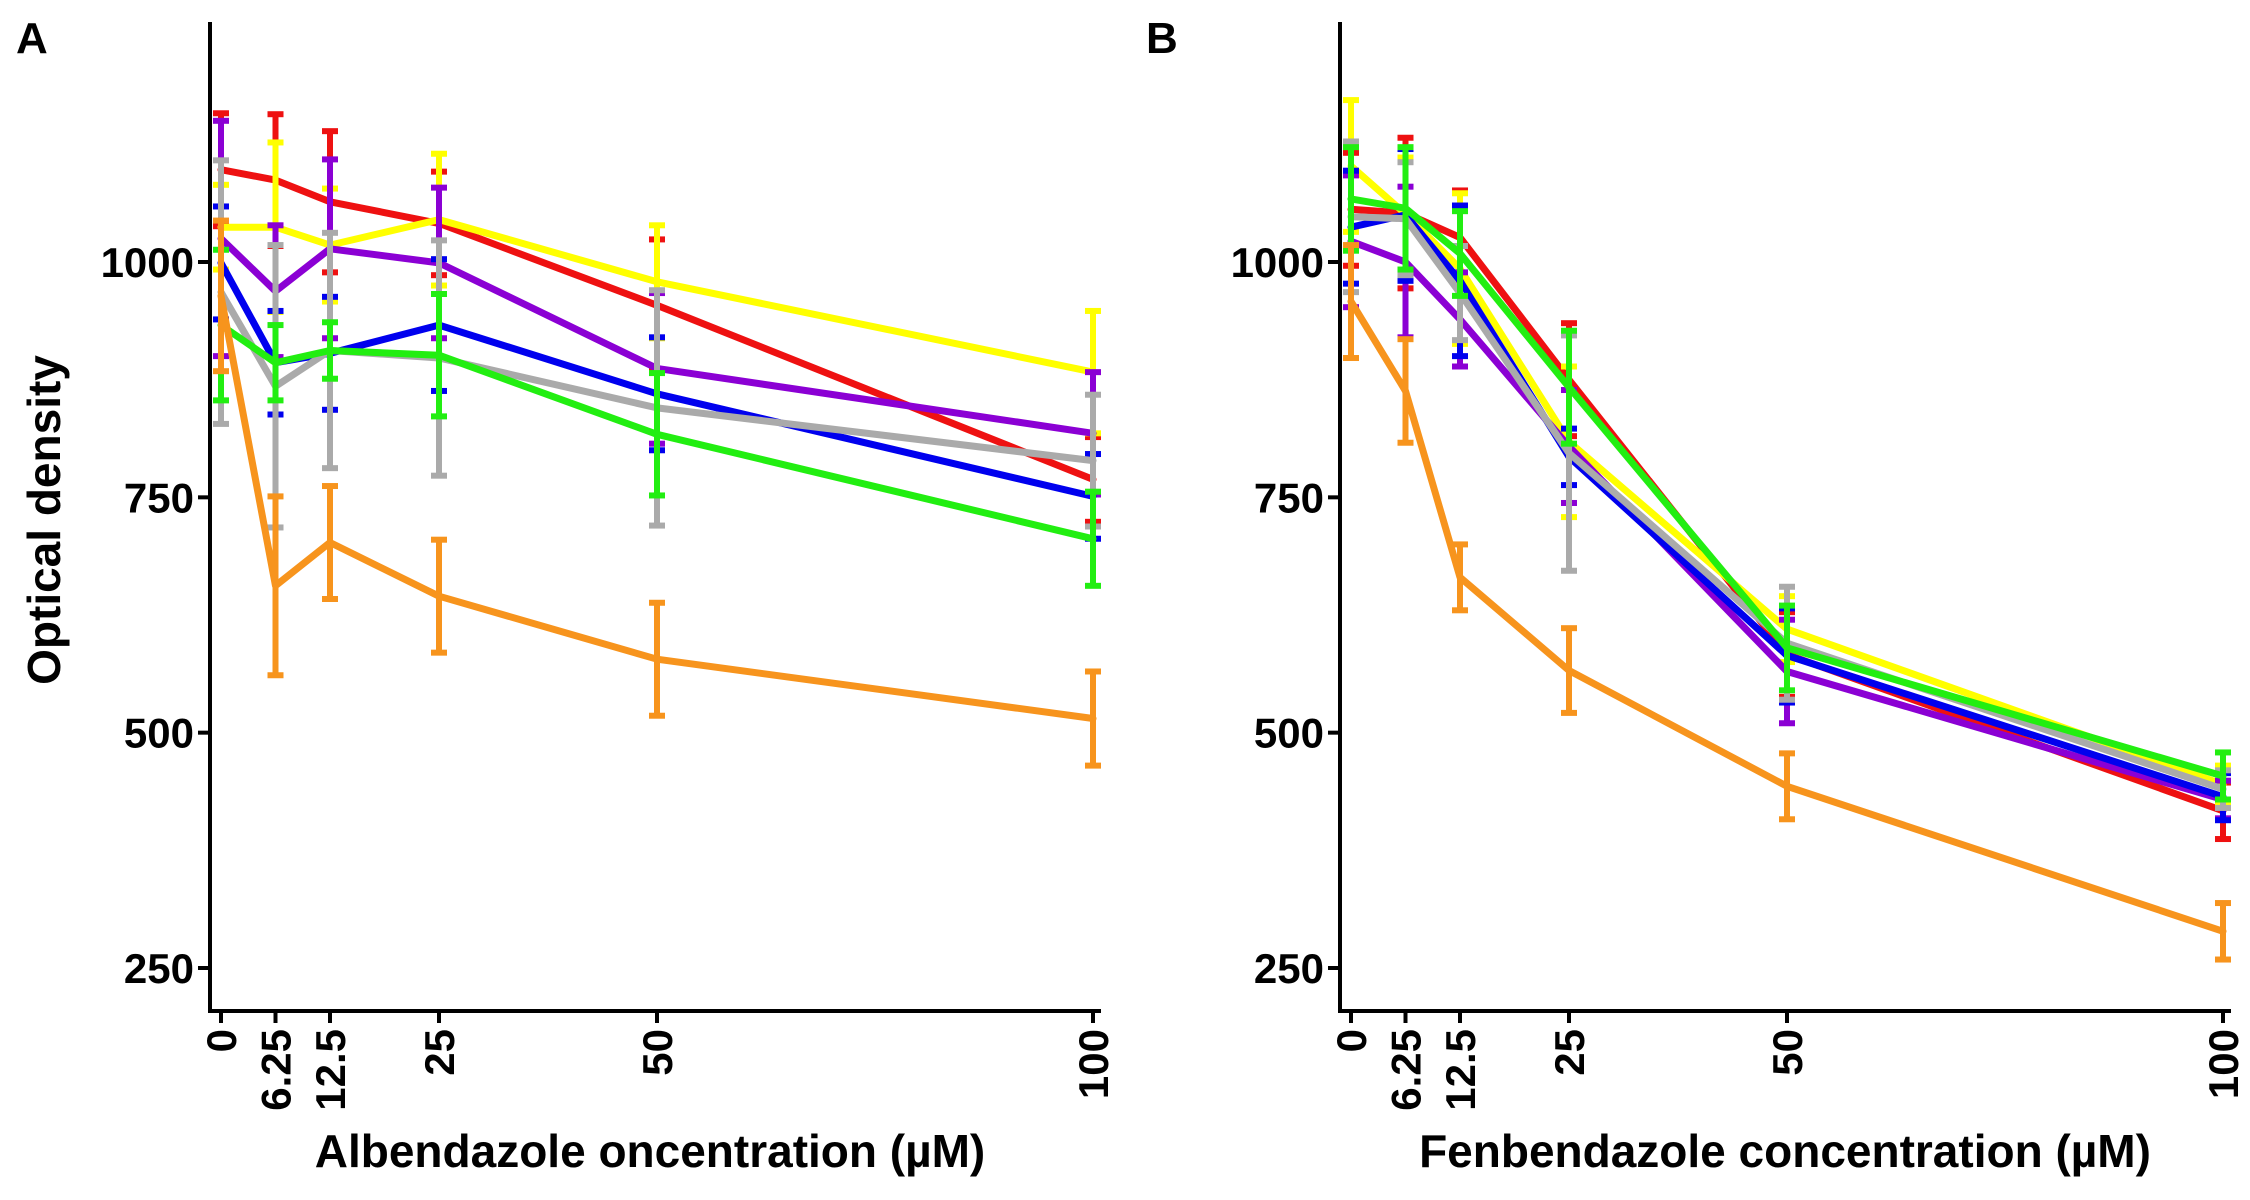 This screenshot has height=1200, width=2250. What do you see at coordinates (1785, 1151) in the screenshot?
I see `x-axis-label: Fenbendazole concentration (µM)` at bounding box center [1785, 1151].